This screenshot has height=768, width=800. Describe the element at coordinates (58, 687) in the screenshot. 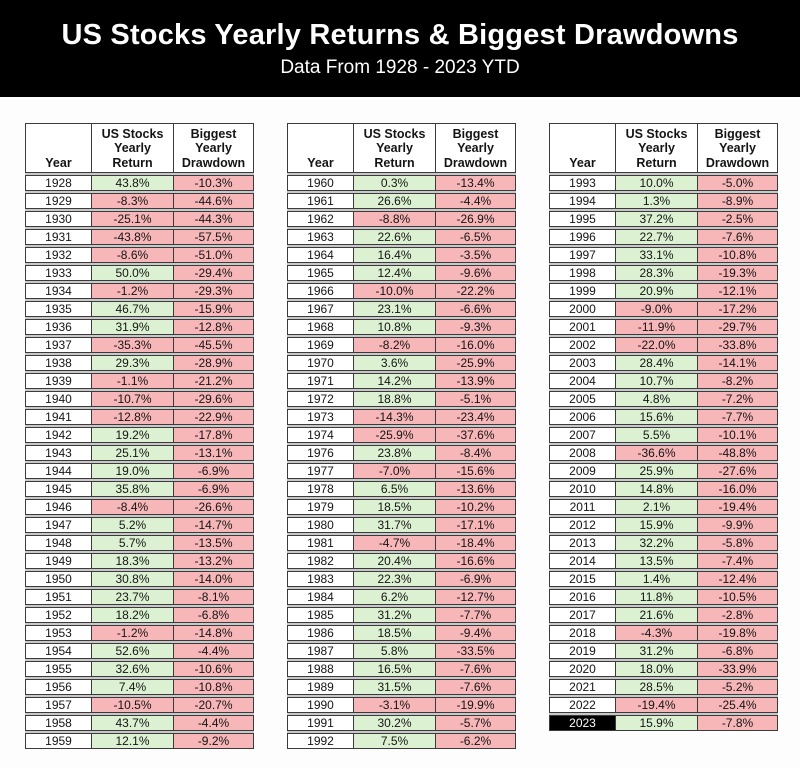

I see `year-cell: 1956` at that location.